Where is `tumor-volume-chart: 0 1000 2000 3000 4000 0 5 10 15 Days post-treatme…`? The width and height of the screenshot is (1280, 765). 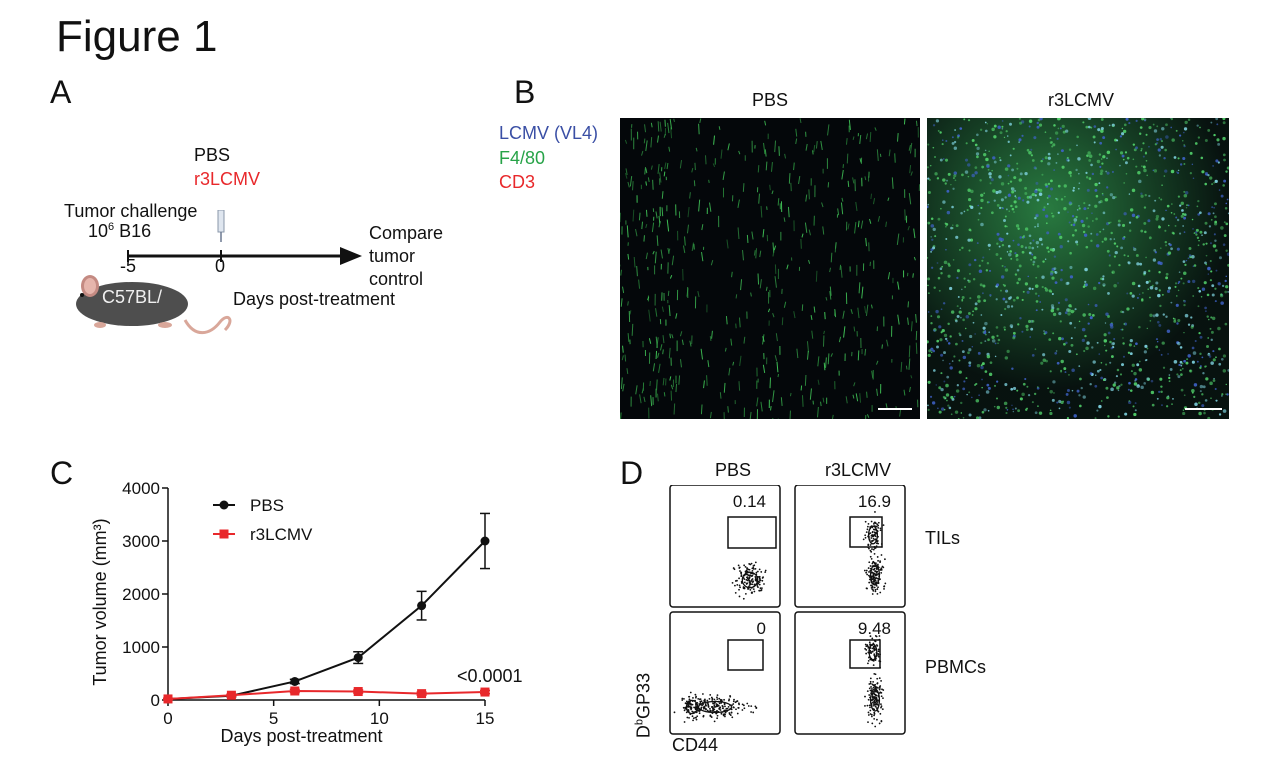 tumor-volume-chart: 0 1000 2000 3000 4000 0 5 10 15 Days post-treatme… is located at coordinates (292, 612).